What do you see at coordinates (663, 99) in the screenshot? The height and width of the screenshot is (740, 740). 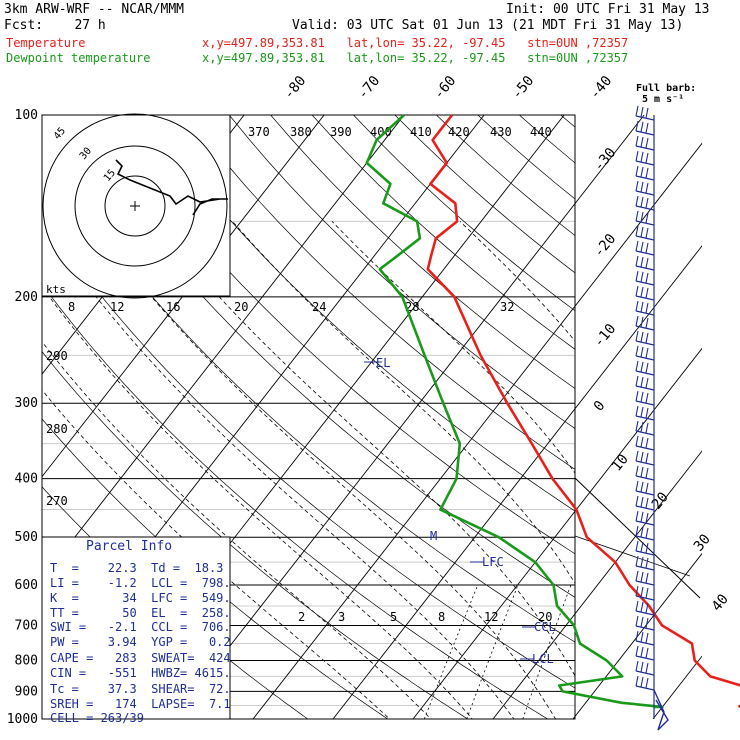 I see `barb-legend-line2: 5 m s⁻¹` at bounding box center [663, 99].